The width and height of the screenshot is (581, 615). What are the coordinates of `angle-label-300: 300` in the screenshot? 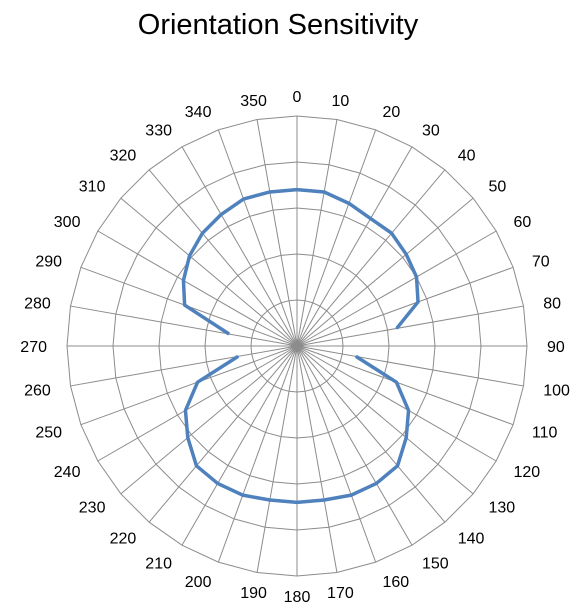 It's located at (67, 222).